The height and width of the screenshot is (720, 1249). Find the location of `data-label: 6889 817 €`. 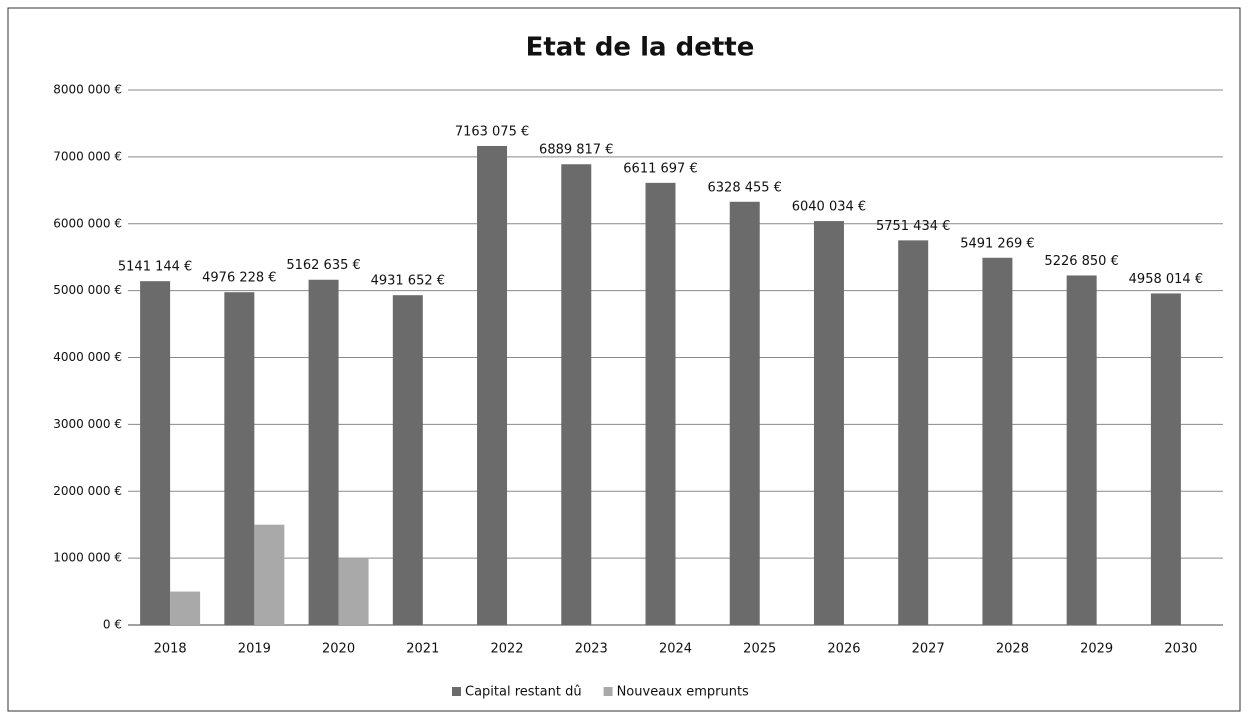

data-label: 6889 817 € is located at coordinates (576, 150).